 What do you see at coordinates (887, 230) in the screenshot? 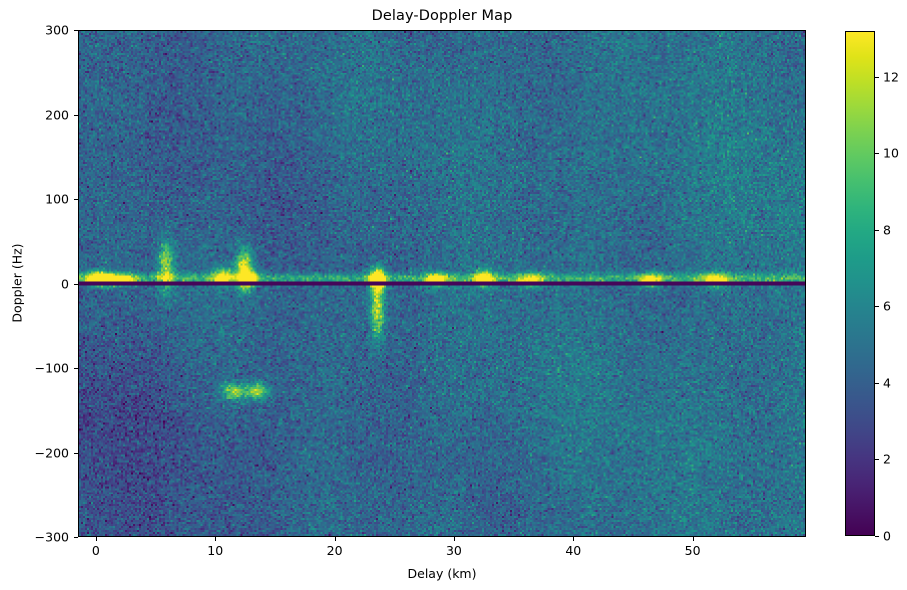
I see `colorbar-tick-label: 8` at bounding box center [887, 230].